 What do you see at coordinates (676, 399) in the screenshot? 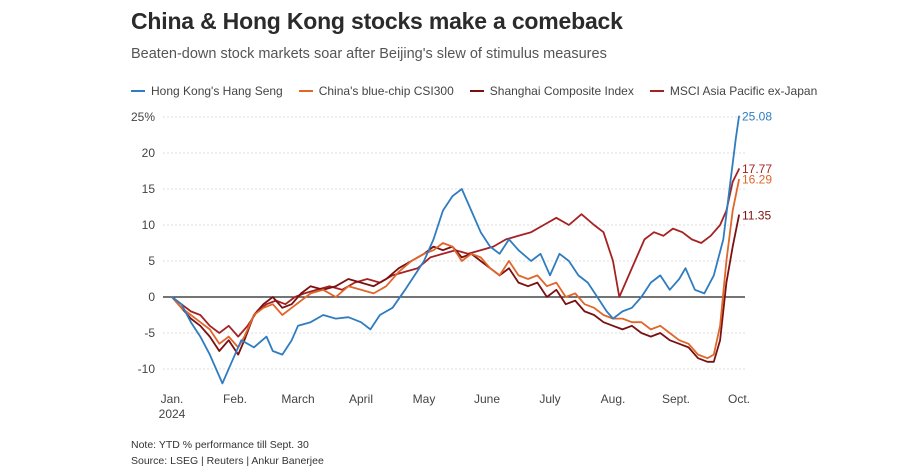
I see `x-tick-label: Sept.` at bounding box center [676, 399].